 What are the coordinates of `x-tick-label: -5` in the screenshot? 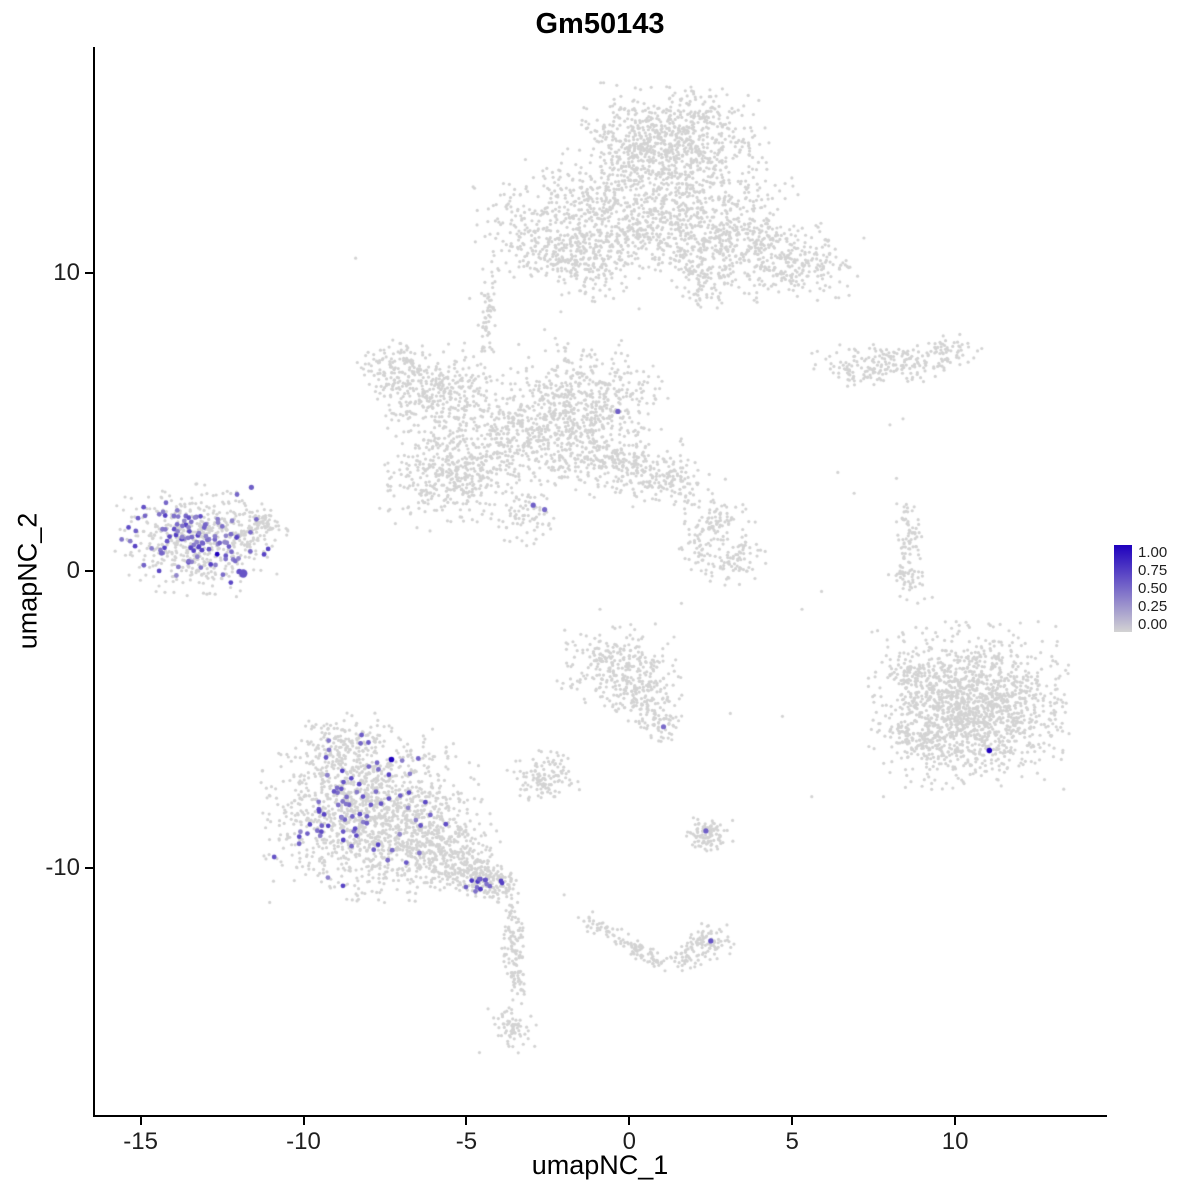 It's located at (466, 1141).